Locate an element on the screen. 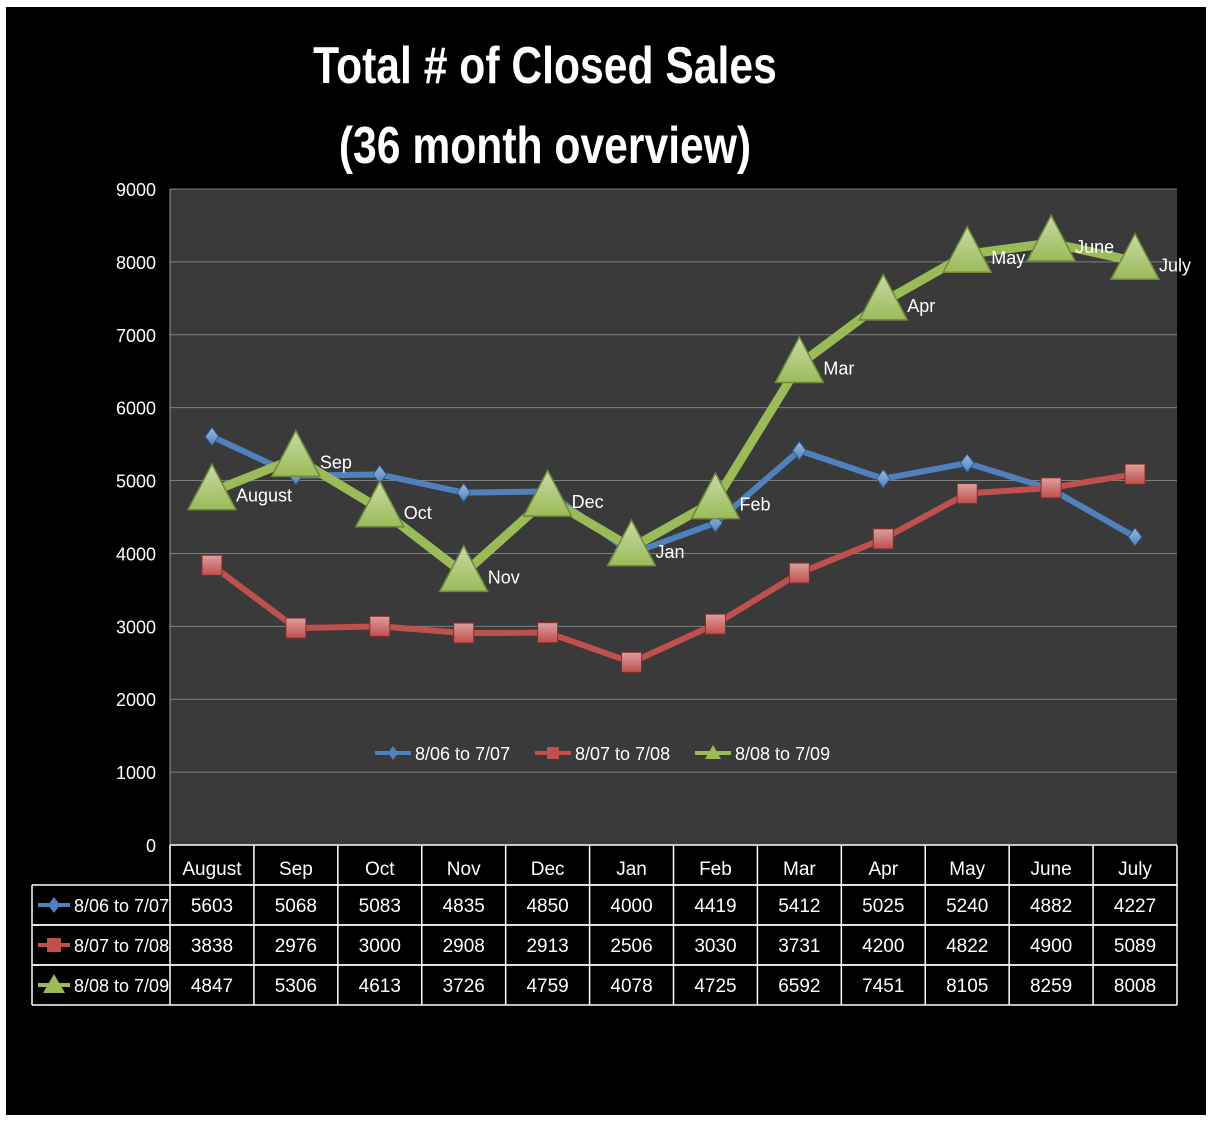 This screenshot has height=1127, width=1214. category-header: Sep is located at coordinates (296, 869).